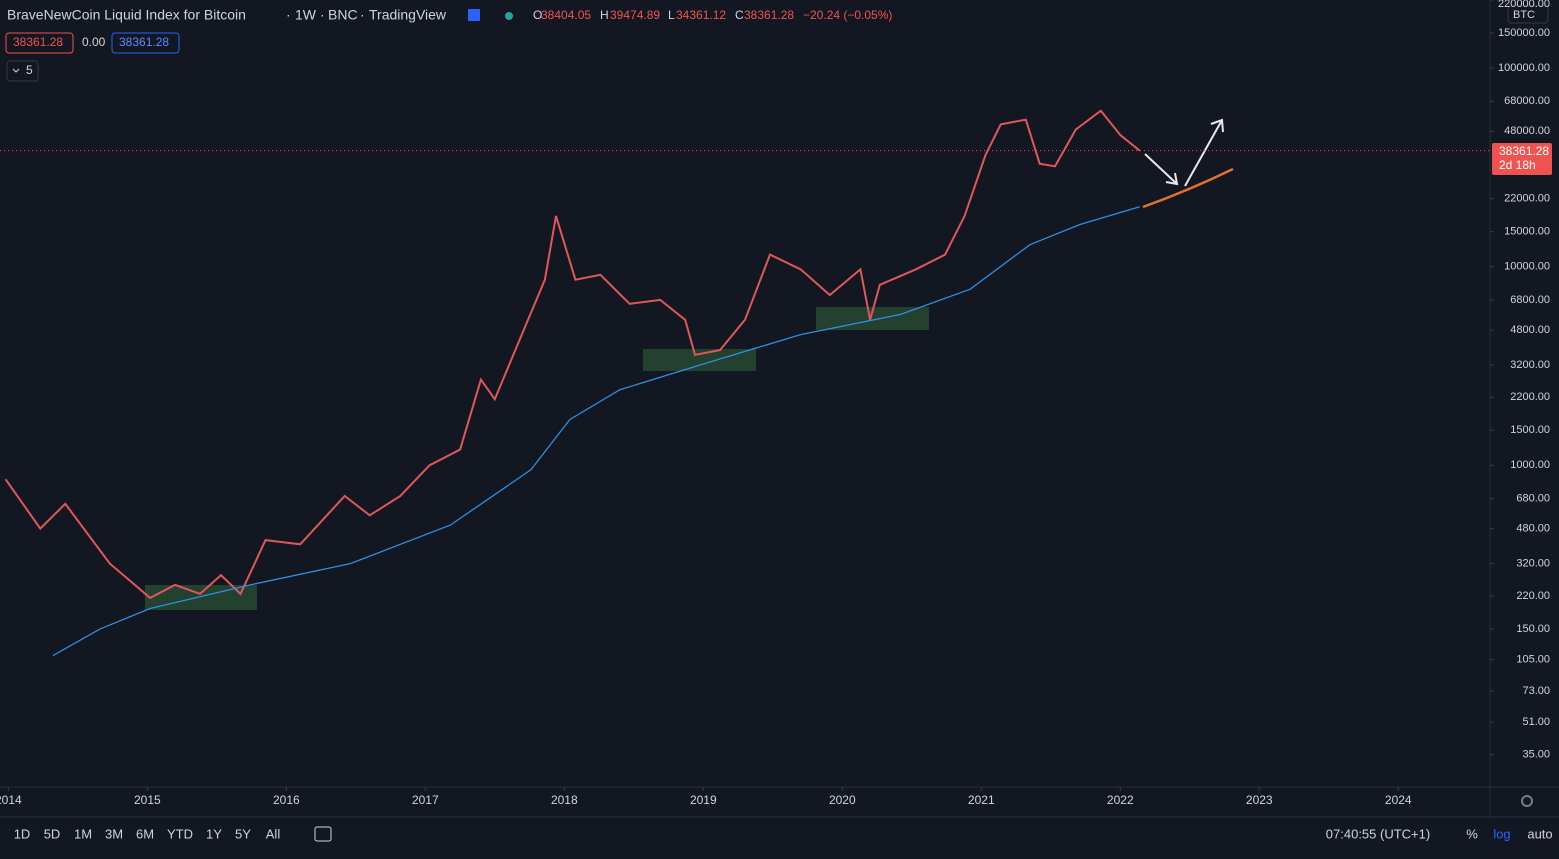 The image size is (1559, 859). I want to click on y-tick-label: 22000.00, so click(1527, 199).